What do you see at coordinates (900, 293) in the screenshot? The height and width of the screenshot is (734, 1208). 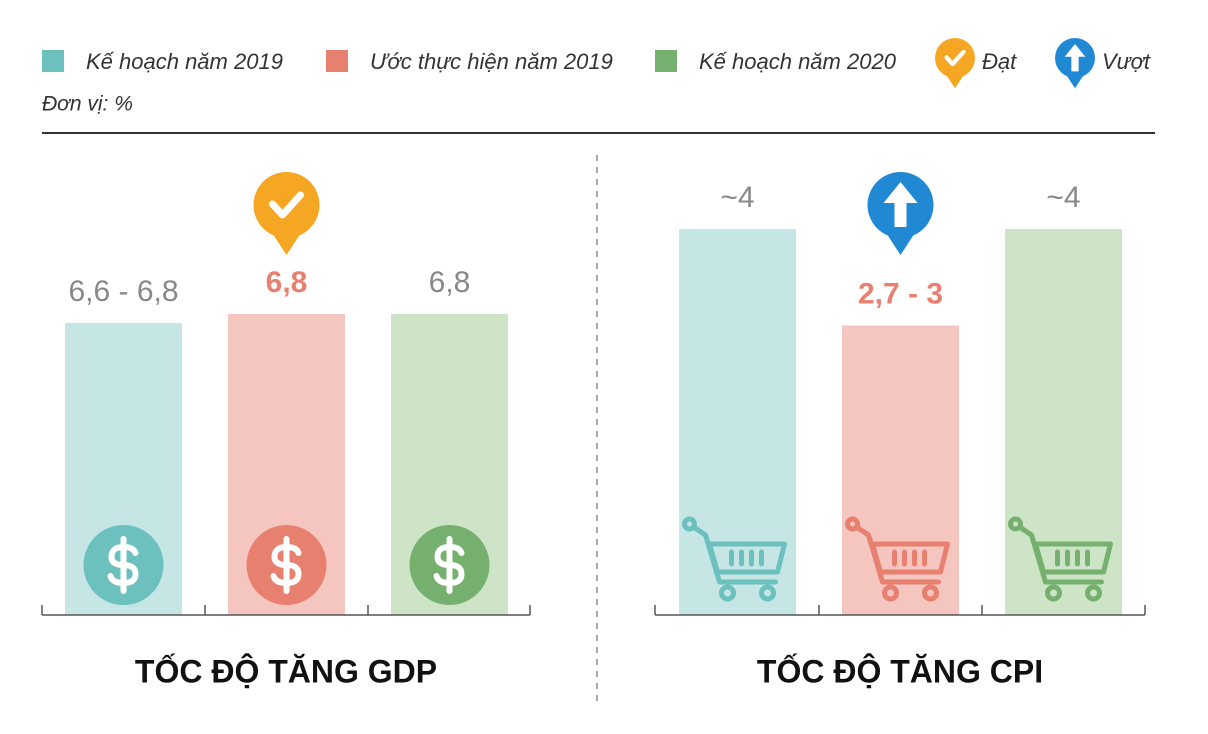 I see `value-label: 2,7 - 3` at bounding box center [900, 293].